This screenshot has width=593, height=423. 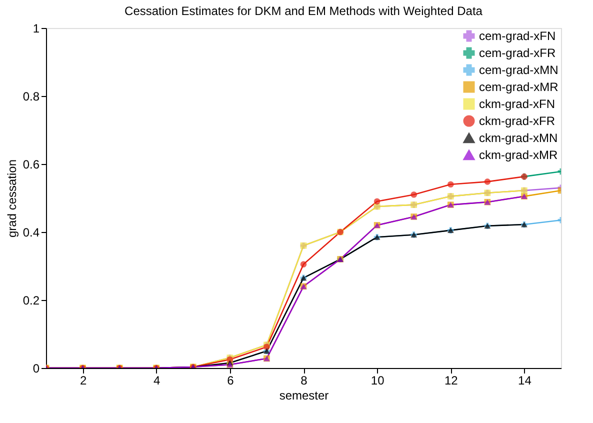 I want to click on x-axis-title: semester, so click(x=304, y=395).